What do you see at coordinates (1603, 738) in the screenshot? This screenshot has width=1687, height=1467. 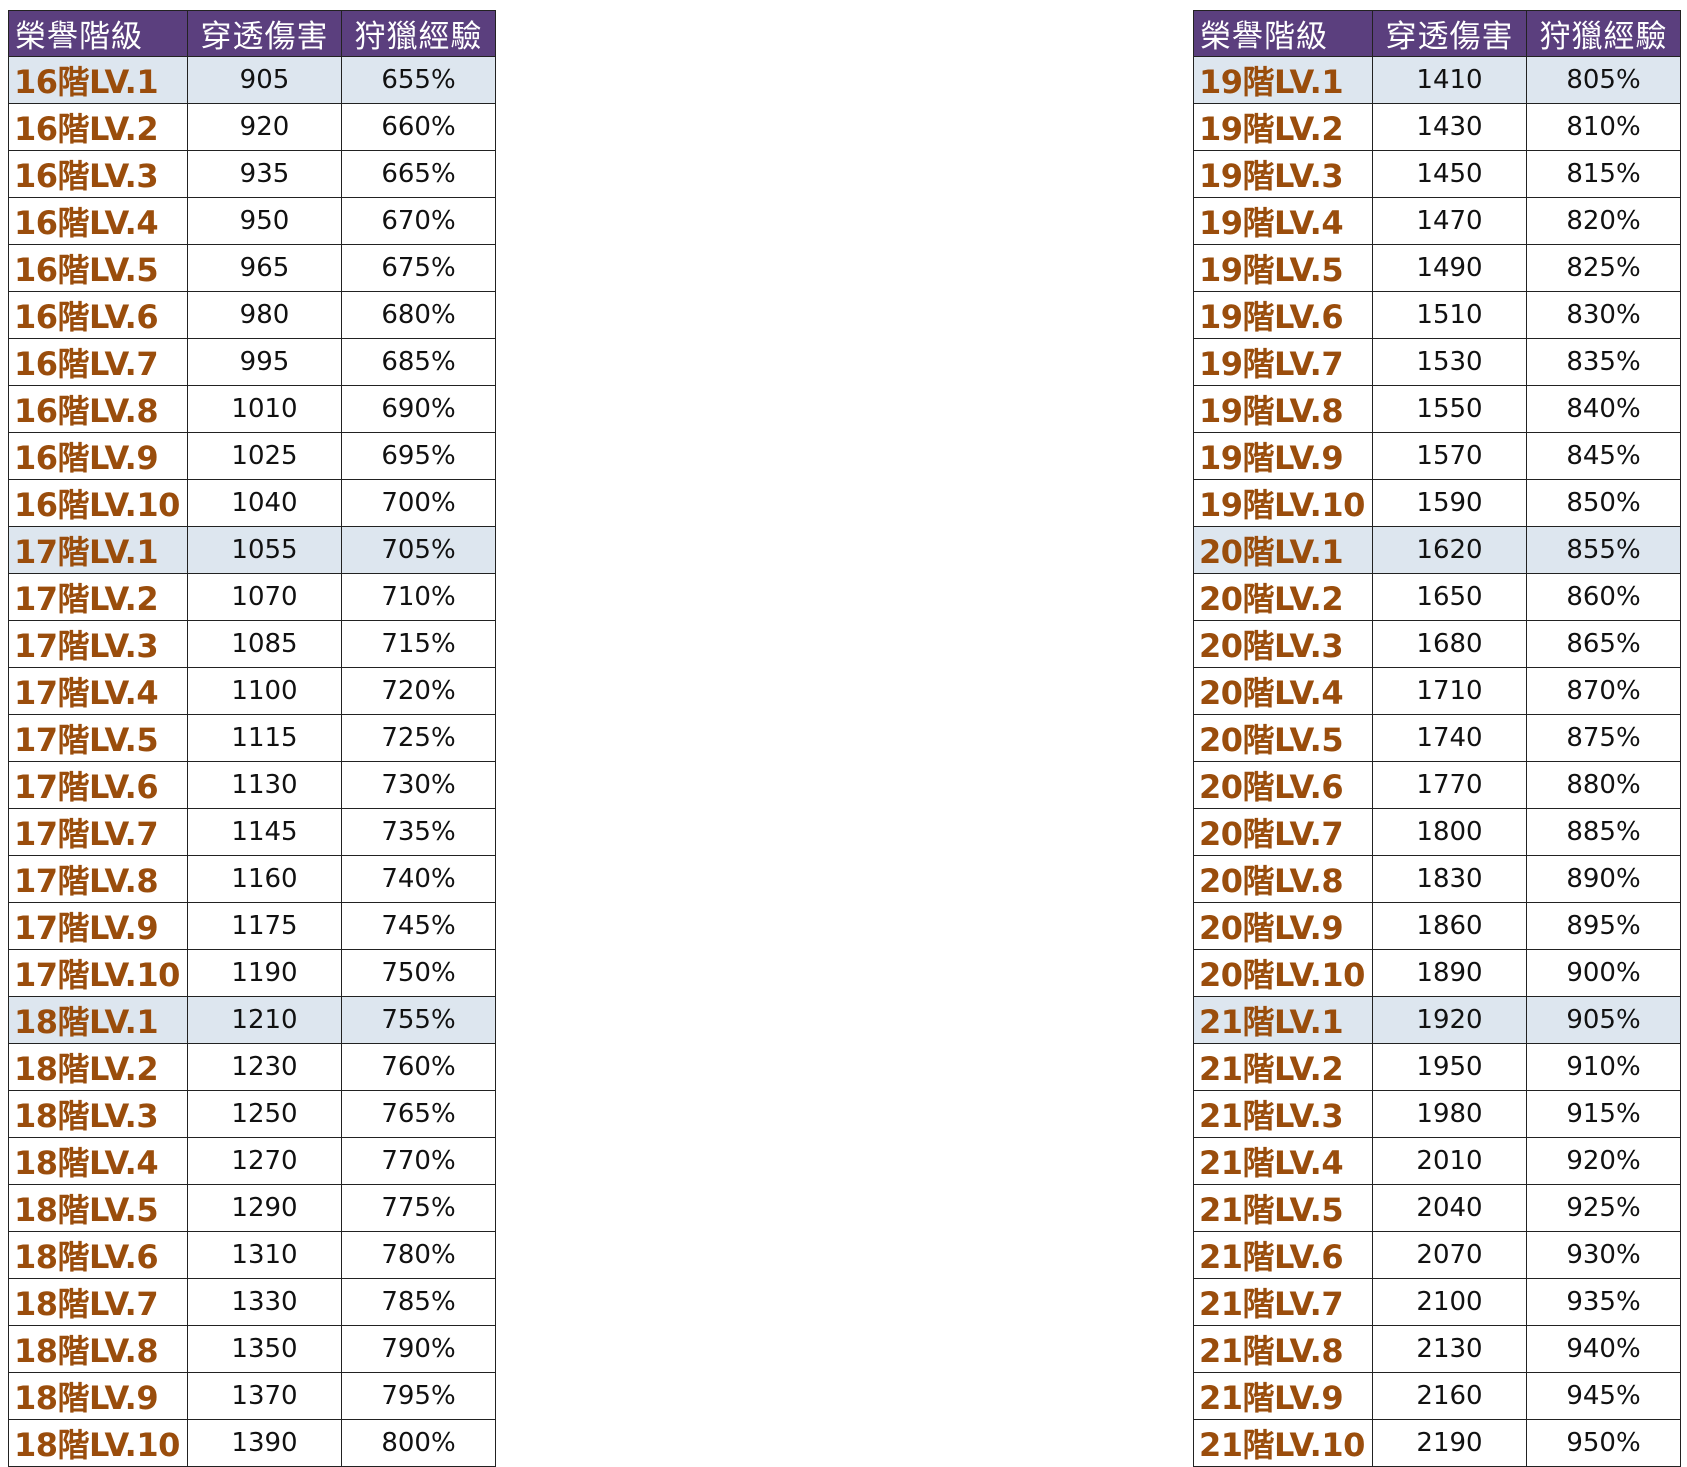 I see `hunting-exp-cell: 875%` at bounding box center [1603, 738].